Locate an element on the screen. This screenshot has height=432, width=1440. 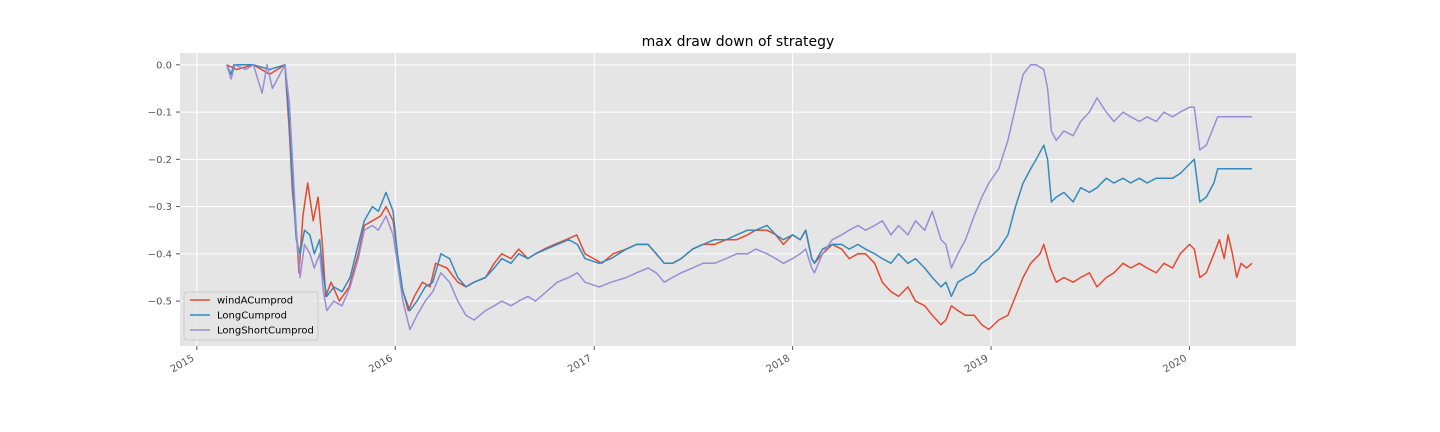
legend-label: windACumprod is located at coordinates (255, 301).